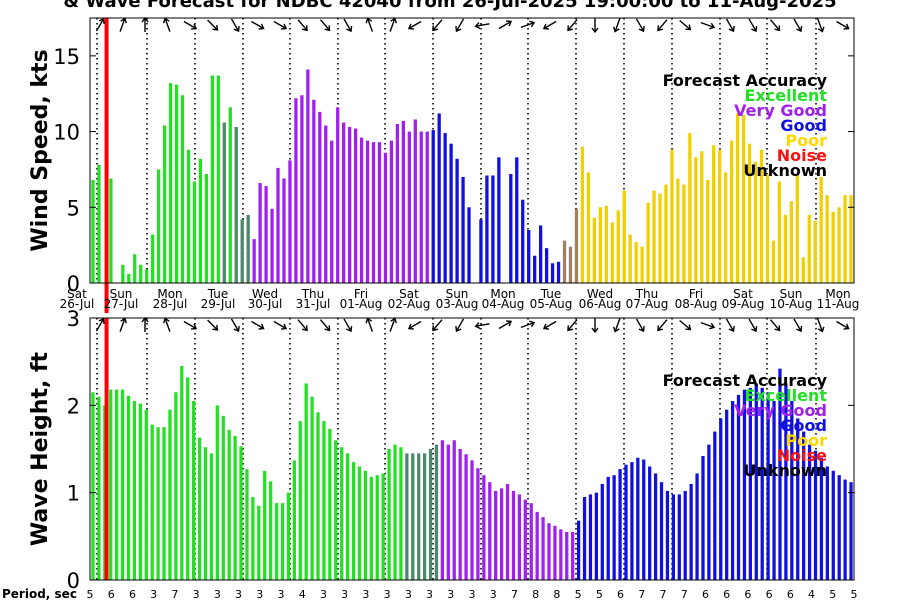 The width and height of the screenshot is (900, 600). Describe the element at coordinates (837, 294) in the screenshot. I see `day-name-label: Mon` at that location.